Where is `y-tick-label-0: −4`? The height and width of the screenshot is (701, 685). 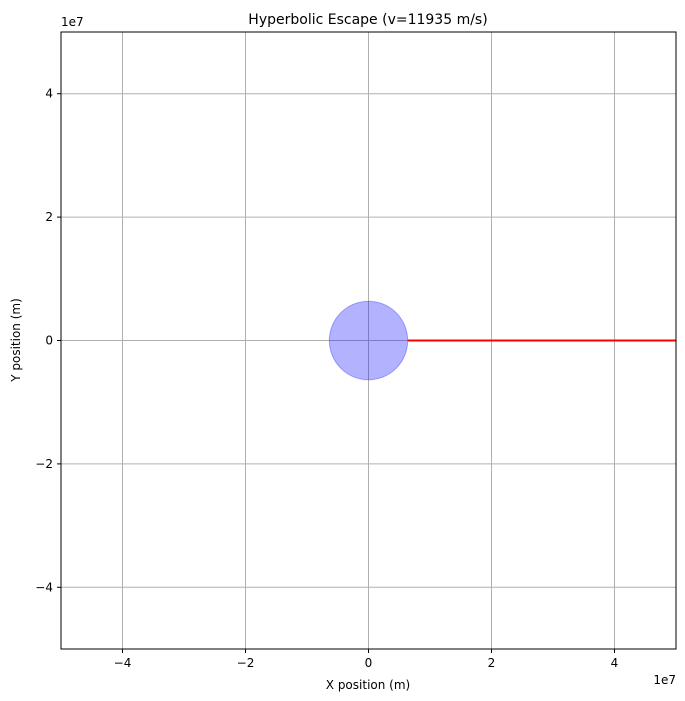
y-tick-label-0: −4 is located at coordinates (44, 587).